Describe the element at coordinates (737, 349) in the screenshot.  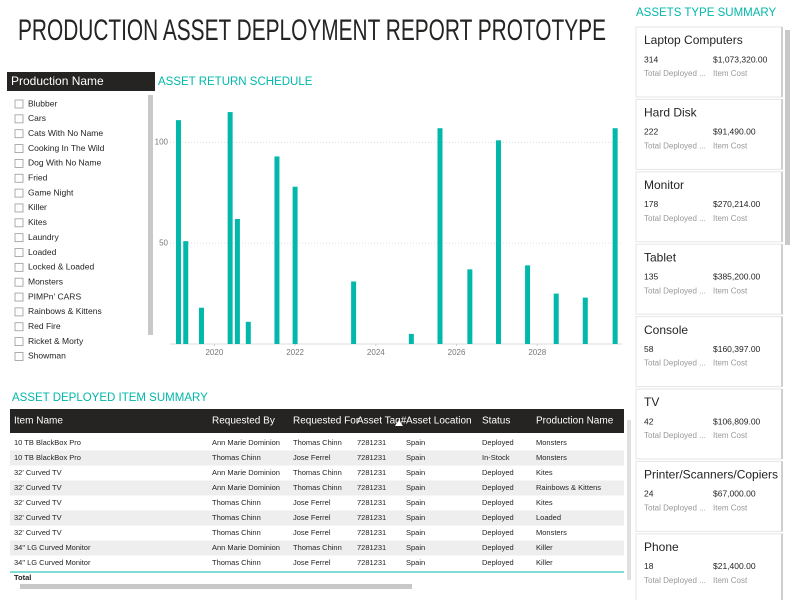
I see `card-cost: $160,397.00` at that location.